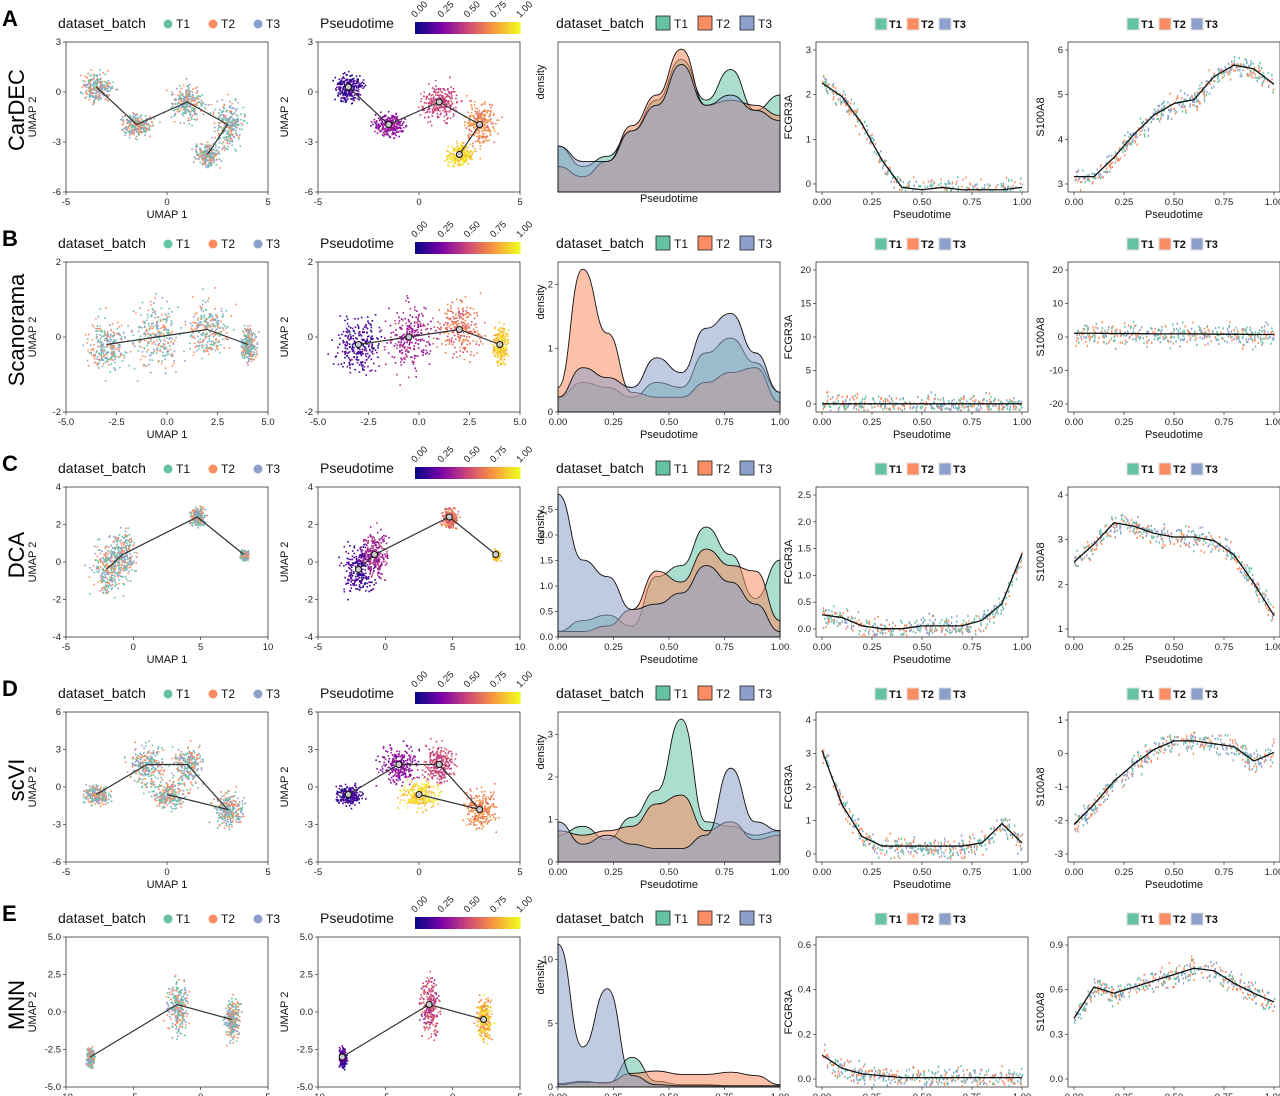 This screenshot has width=1280, height=1096. What do you see at coordinates (267, 202) in the screenshot?
I see `x-tick-label: 5` at bounding box center [267, 202].